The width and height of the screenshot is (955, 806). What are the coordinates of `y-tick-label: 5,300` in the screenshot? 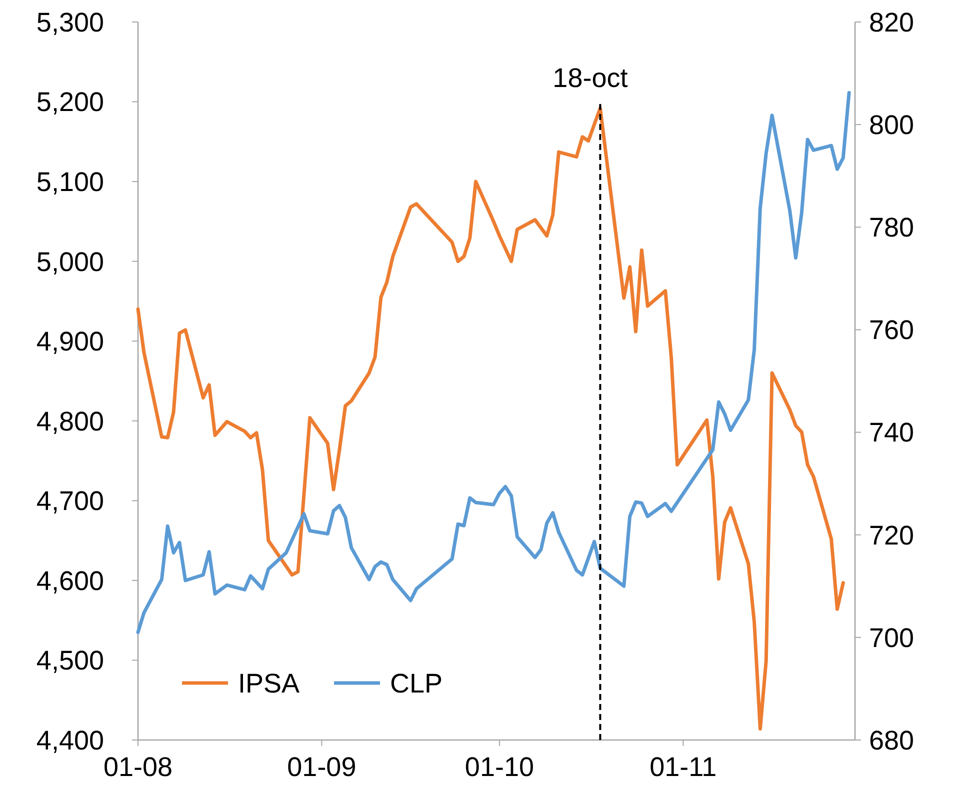 It's located at (70, 22).